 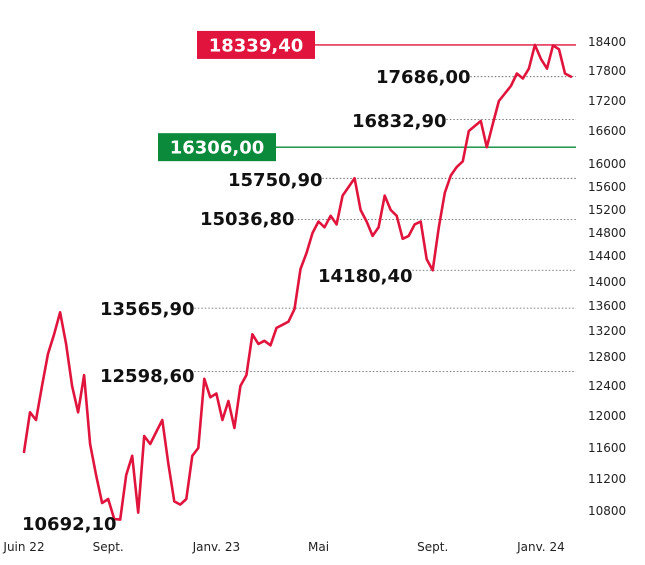 I want to click on value-annotation: 10692,10, so click(x=69, y=524).